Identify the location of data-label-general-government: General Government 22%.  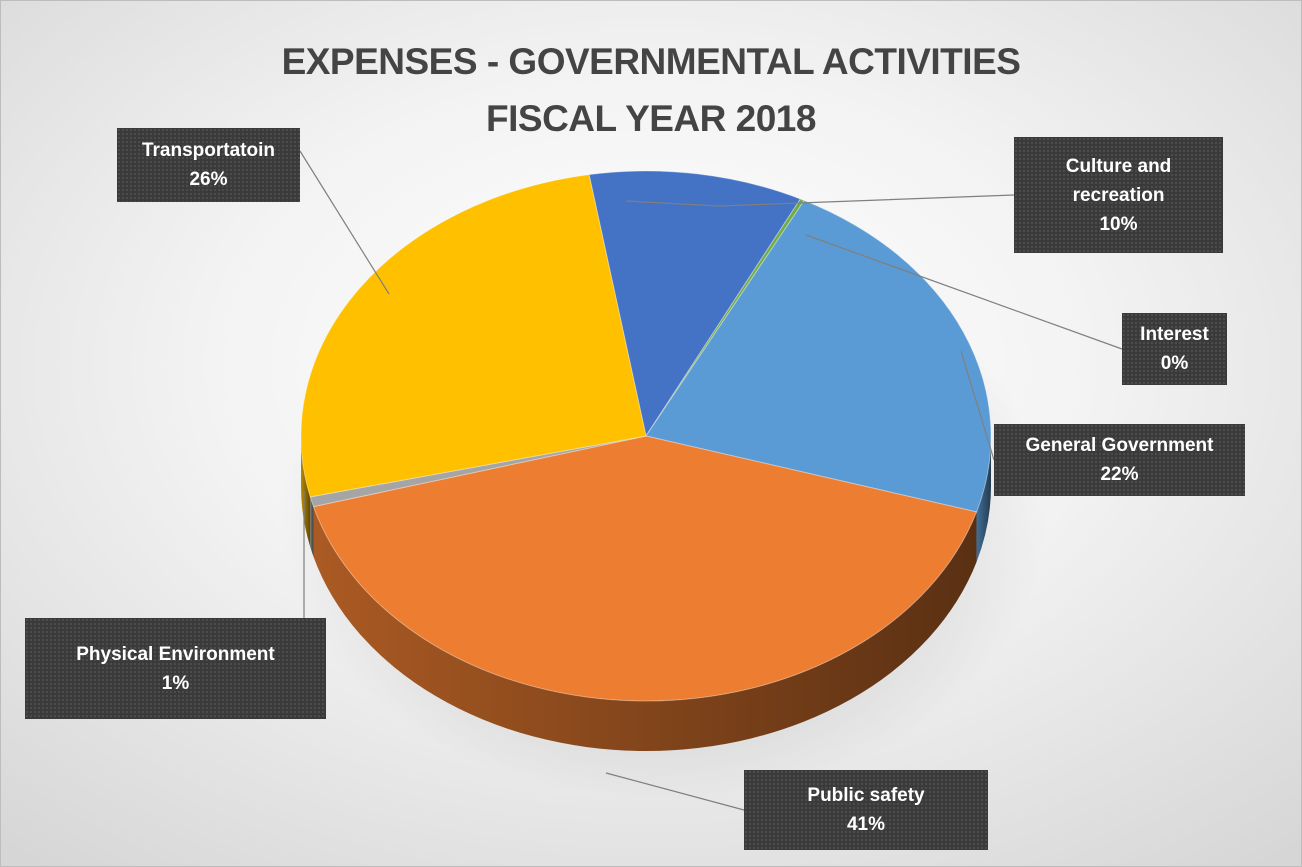
(1119, 460).